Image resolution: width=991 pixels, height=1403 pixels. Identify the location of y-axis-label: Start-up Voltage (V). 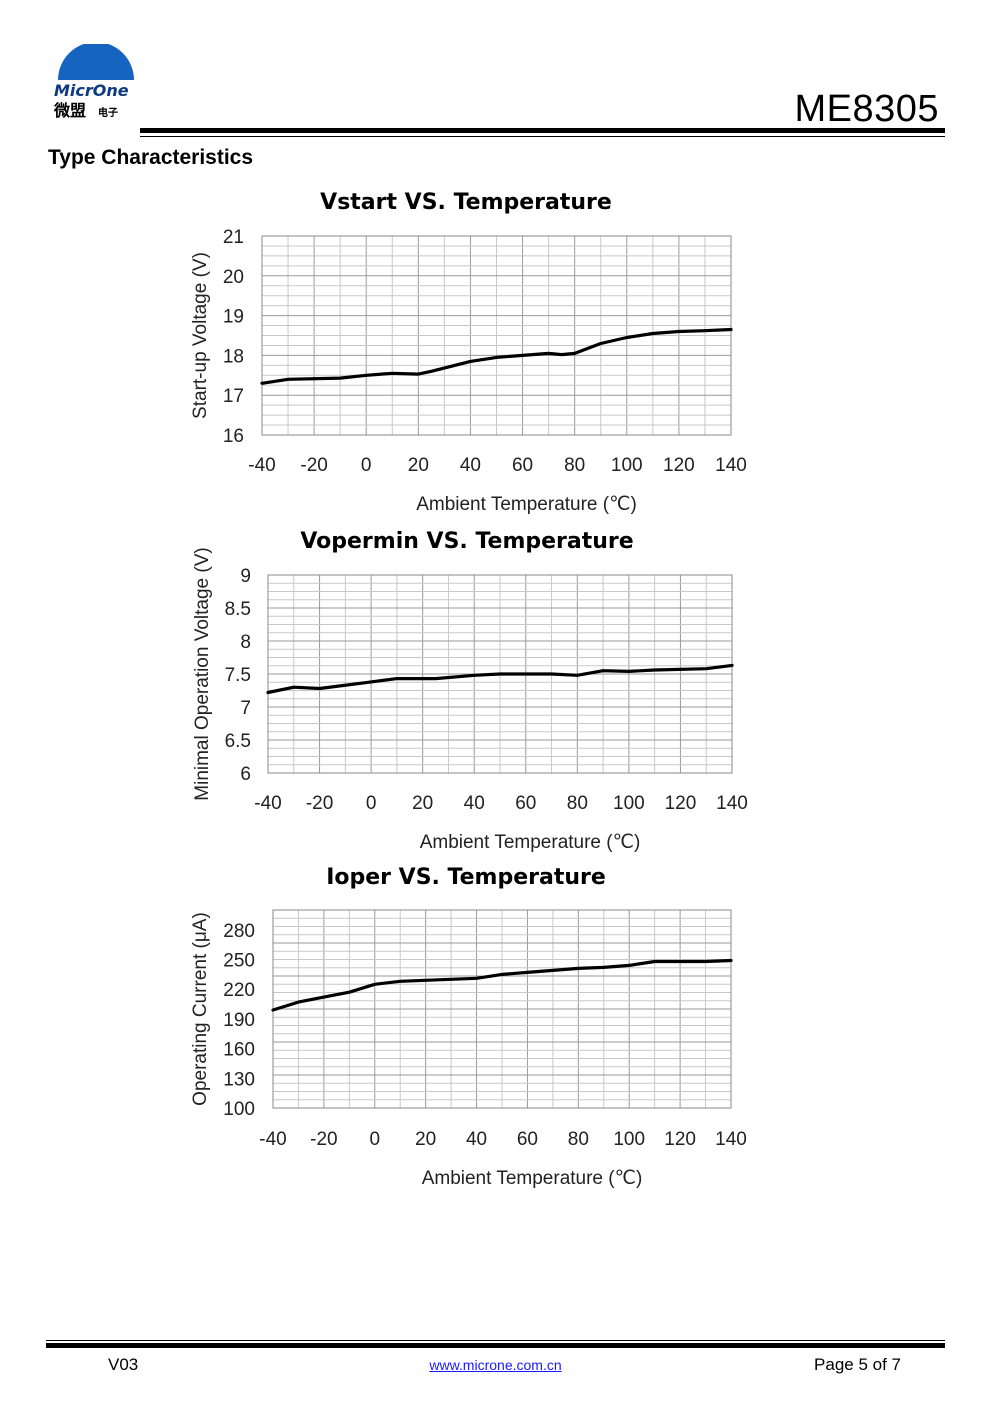
(200, 335).